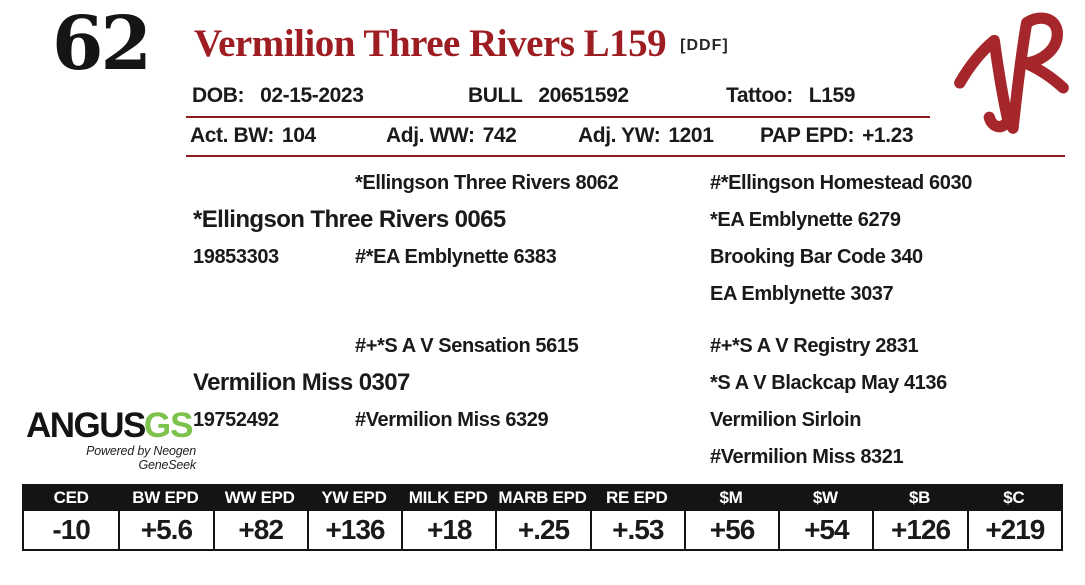  I want to click on dam-ancestor-3: Vermilion Sirloin, so click(786, 420).